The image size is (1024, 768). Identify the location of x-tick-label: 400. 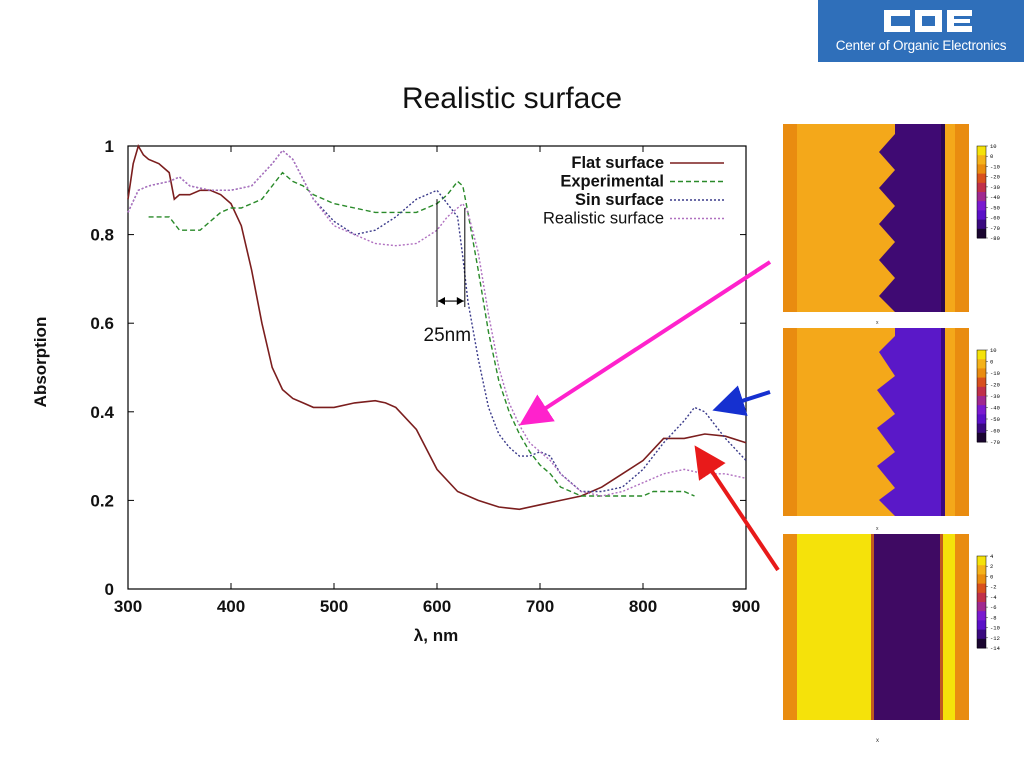
(231, 606).